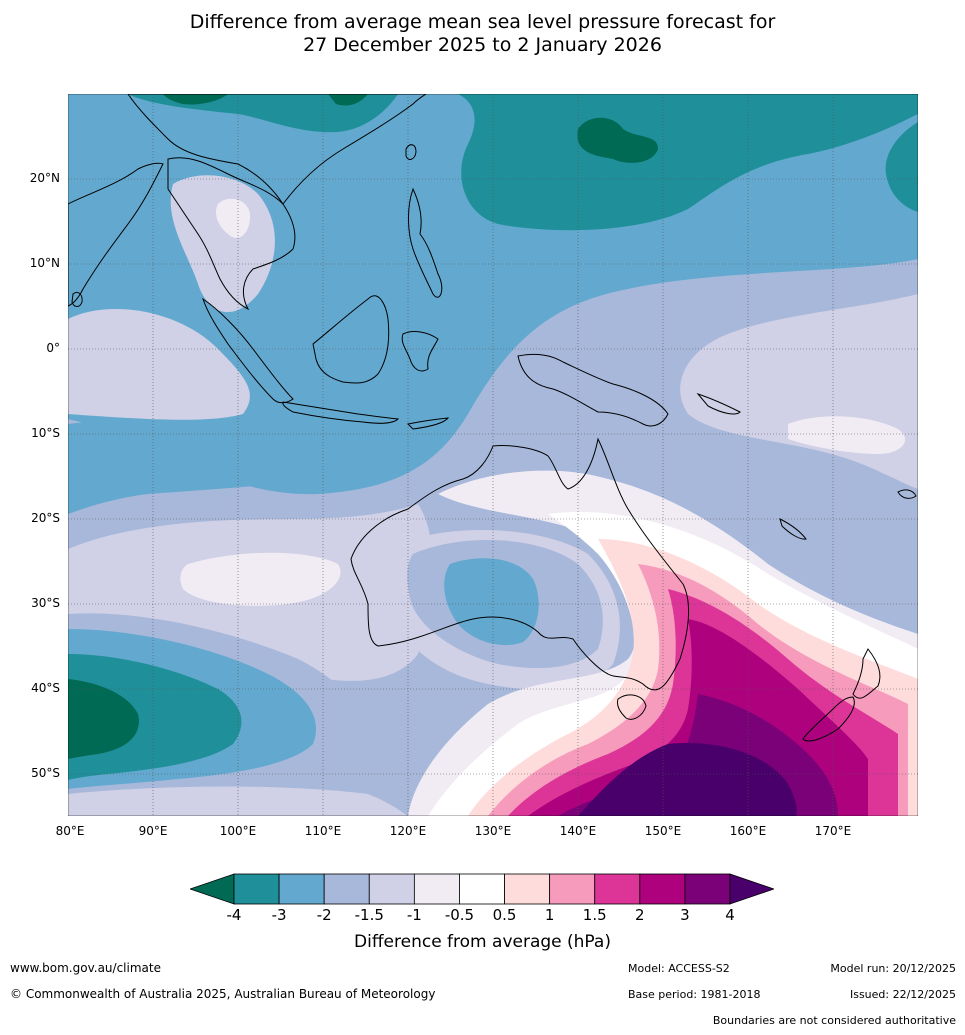 The image size is (965, 1035). I want to click on coastline-australia, so click(519, 564).